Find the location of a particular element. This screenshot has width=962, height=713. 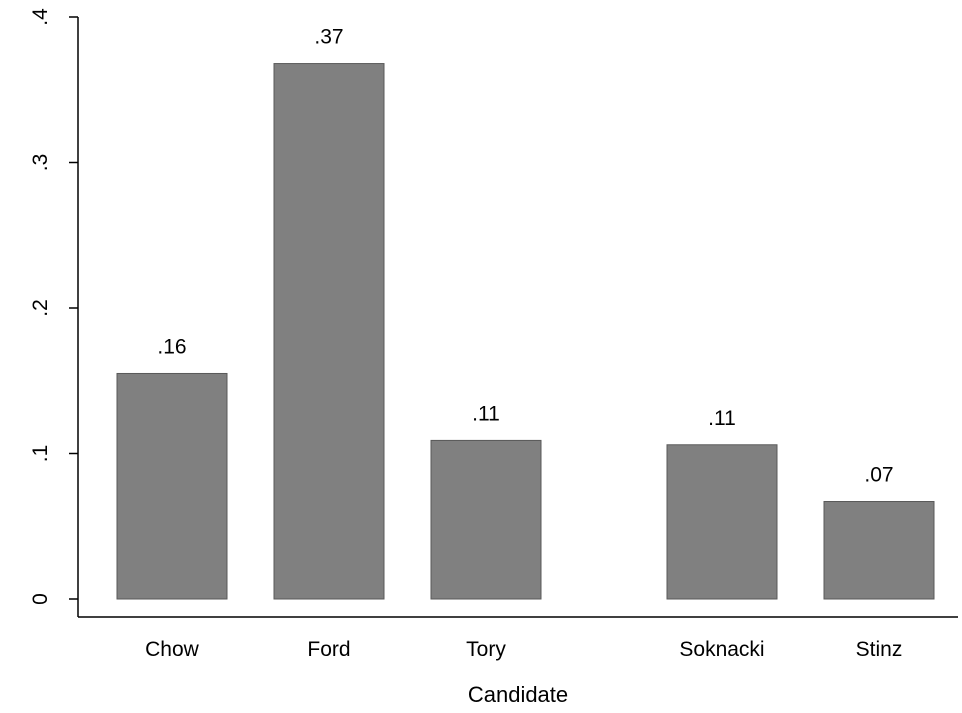

y-tick-label: .4 is located at coordinates (40, 17).